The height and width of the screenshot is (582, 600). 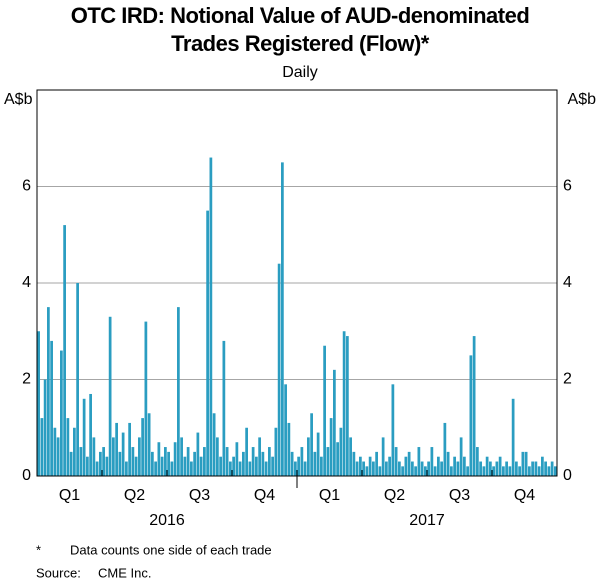 What do you see at coordinates (171, 549) in the screenshot?
I see `footnote: Data counts one side of each trade` at bounding box center [171, 549].